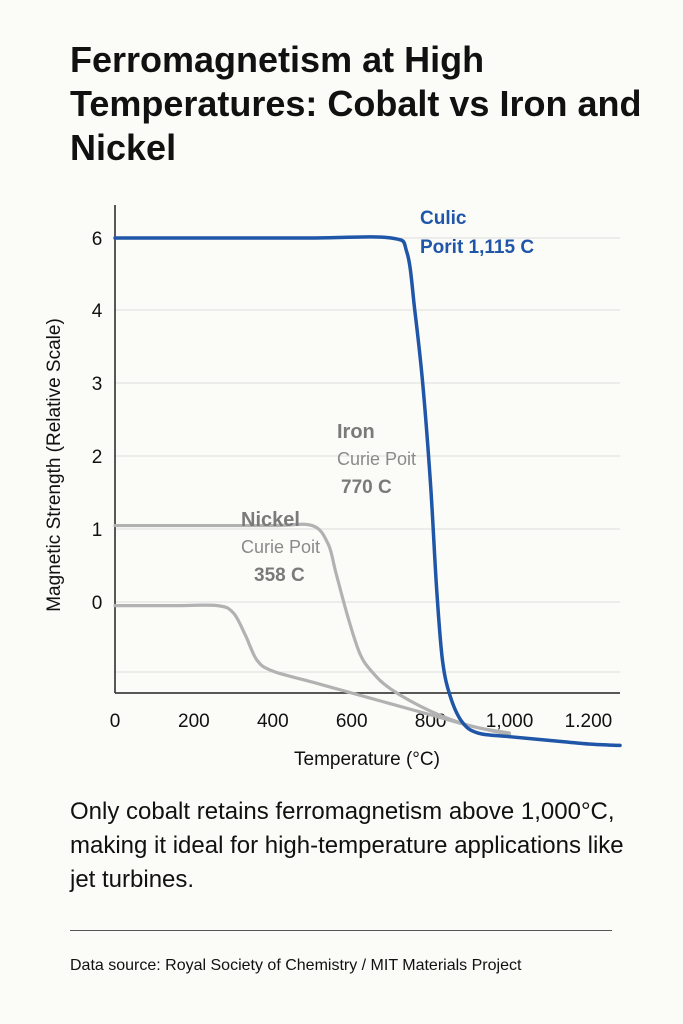 The height and width of the screenshot is (1024, 683). What do you see at coordinates (366, 487) in the screenshot?
I see `annotation-iron-line-3: 770 C` at bounding box center [366, 487].